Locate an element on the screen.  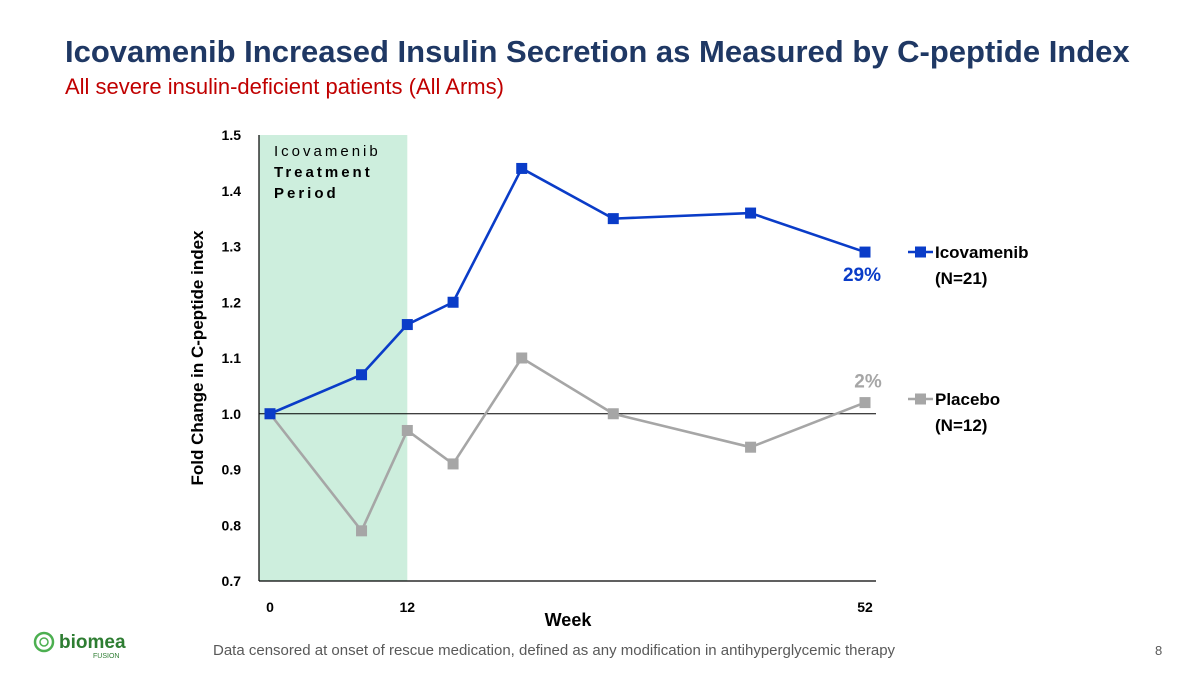
legend-label: Placebo is located at coordinates (967, 399).